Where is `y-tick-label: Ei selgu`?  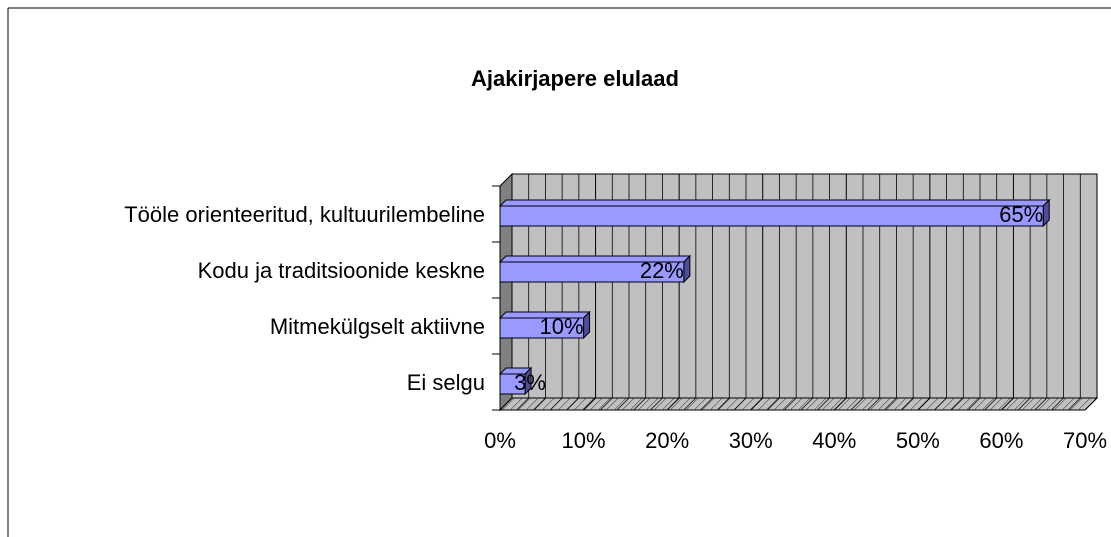 y-tick-label: Ei selgu is located at coordinates (446, 382).